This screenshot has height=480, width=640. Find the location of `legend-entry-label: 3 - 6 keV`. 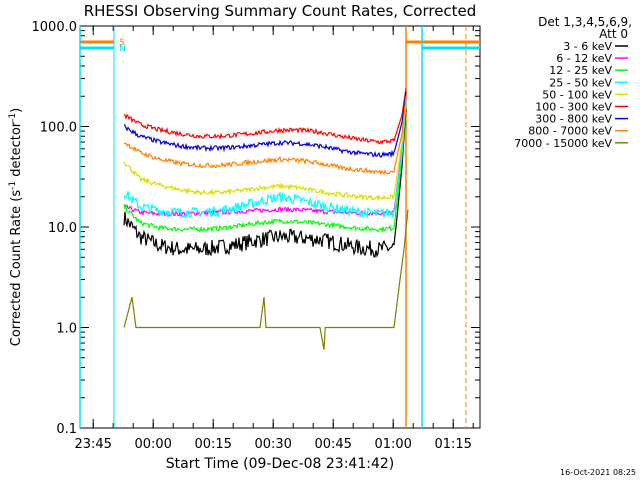

legend-entry-label: 3 - 6 keV is located at coordinates (587, 46).